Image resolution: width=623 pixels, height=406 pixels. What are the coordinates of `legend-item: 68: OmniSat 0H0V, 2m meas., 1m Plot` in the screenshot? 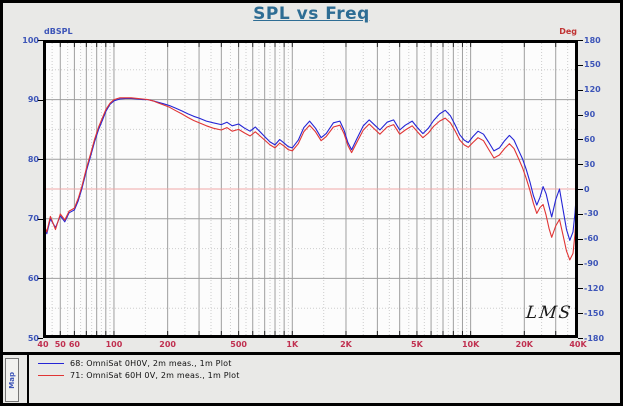 It's located at (139, 363).